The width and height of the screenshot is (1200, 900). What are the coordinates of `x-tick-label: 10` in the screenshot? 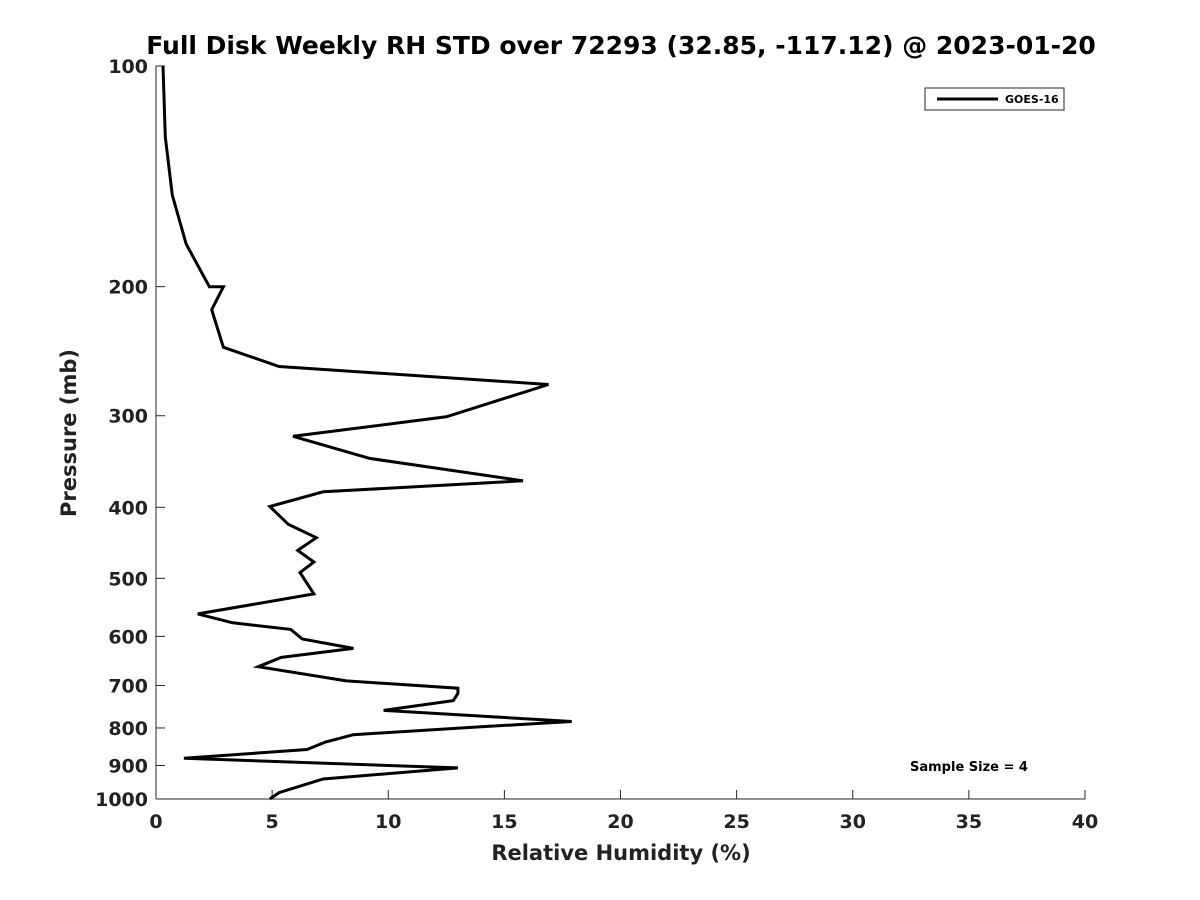 It's located at (388, 822).